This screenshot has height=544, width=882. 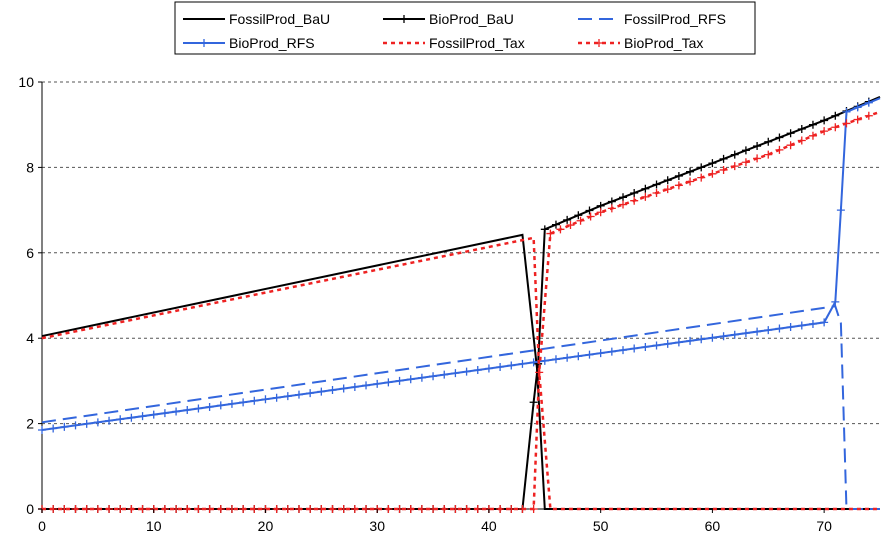 What do you see at coordinates (272, 43) in the screenshot?
I see `legend-label: BioProd_RFS` at bounding box center [272, 43].